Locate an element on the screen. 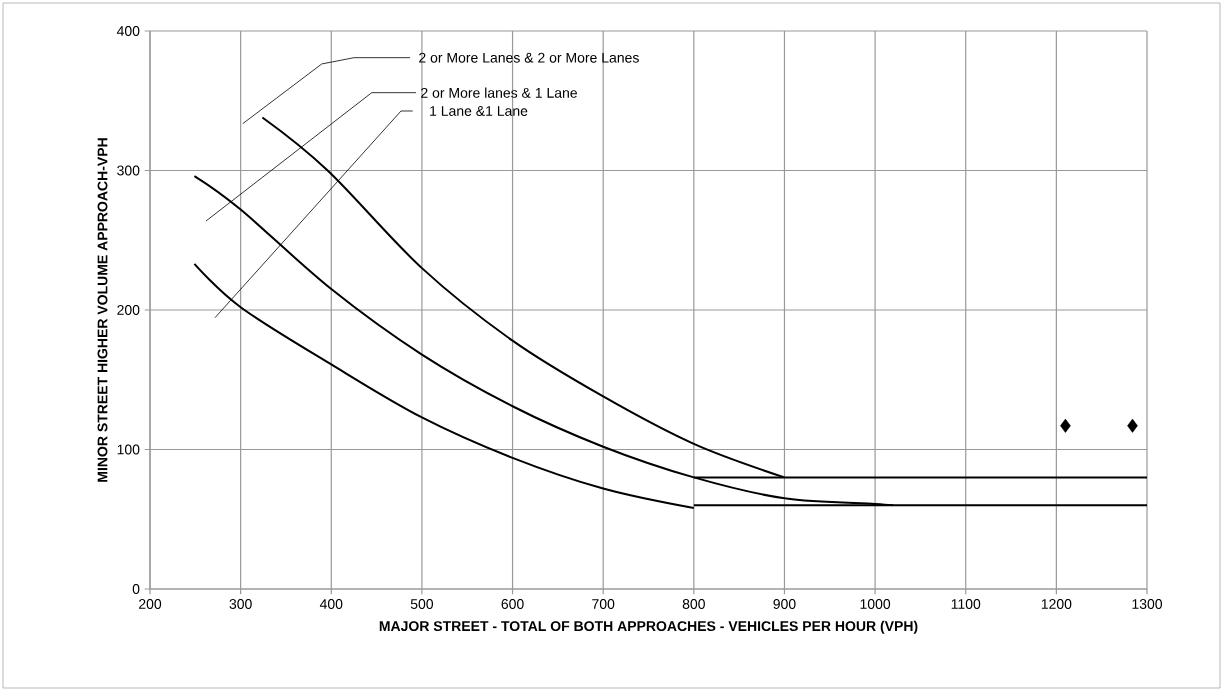 The height and width of the screenshot is (691, 1223). y-tick-label: 0 is located at coordinates (136, 589).